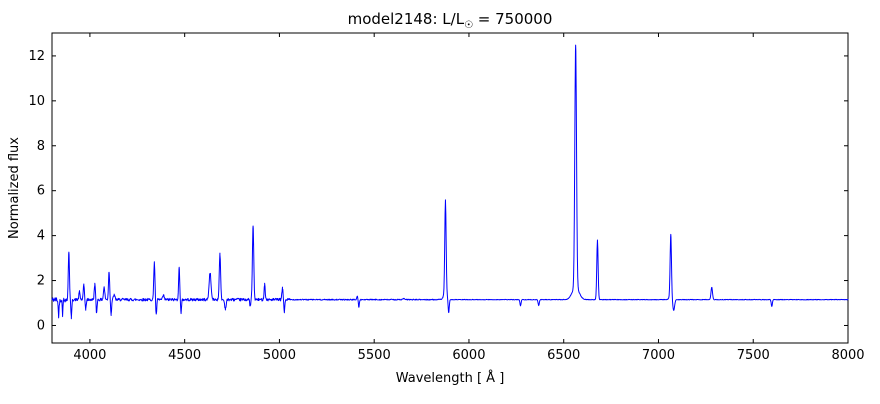  Describe the element at coordinates (374, 355) in the screenshot. I see `x-tick-label: 5500` at that location.